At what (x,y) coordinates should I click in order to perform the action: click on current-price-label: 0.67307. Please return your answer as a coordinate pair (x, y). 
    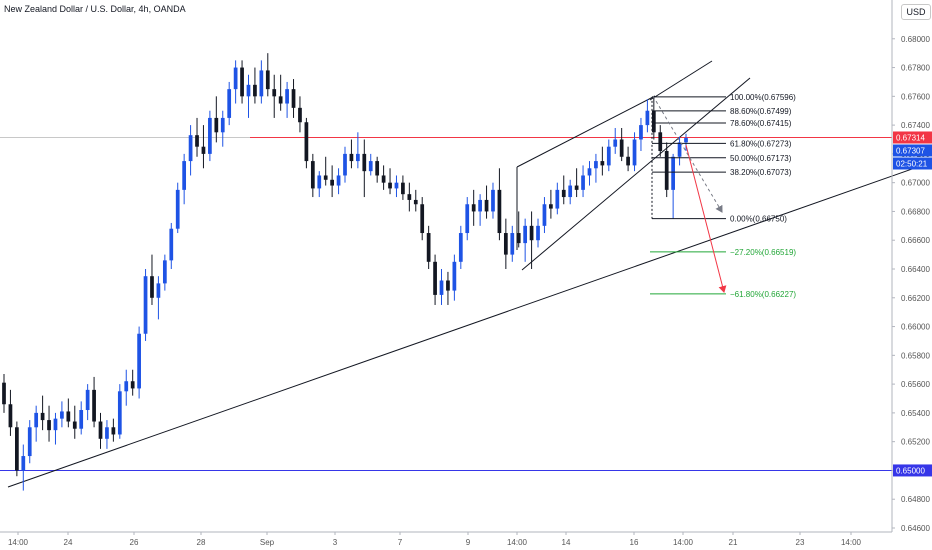
    Looking at the image, I should click on (910, 150).